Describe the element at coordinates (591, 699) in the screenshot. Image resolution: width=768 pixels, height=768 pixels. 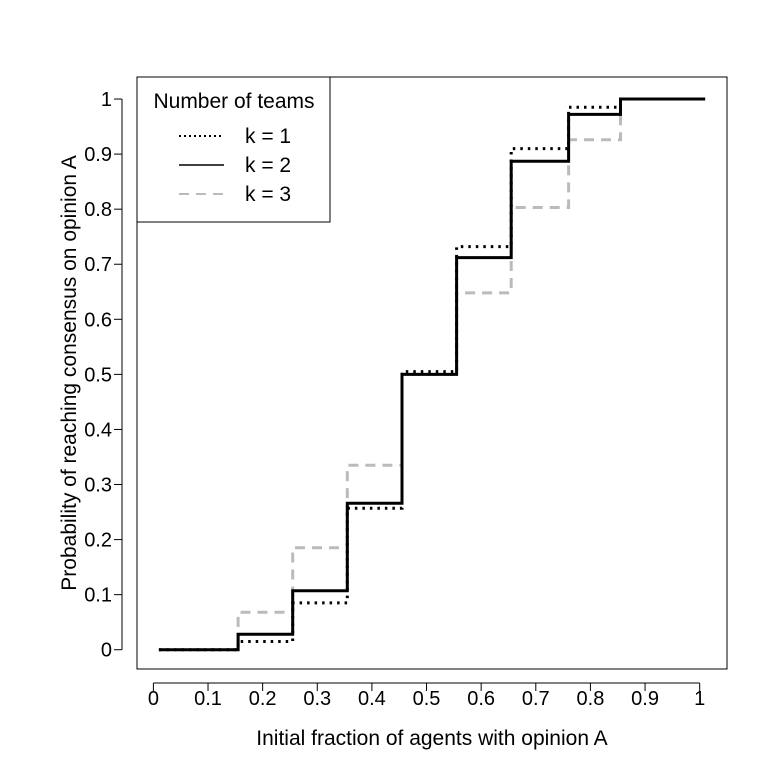
I see `x-tick-label: 0.8` at that location.